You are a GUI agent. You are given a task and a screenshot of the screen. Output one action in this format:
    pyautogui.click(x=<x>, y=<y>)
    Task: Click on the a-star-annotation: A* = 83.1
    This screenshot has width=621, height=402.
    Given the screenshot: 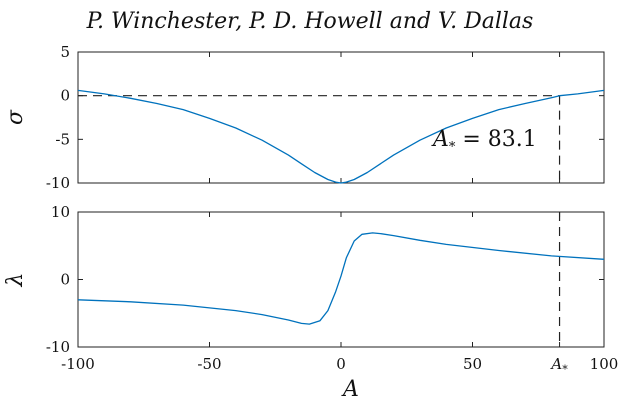 What is the action you would take?
    pyautogui.click(x=484, y=141)
    